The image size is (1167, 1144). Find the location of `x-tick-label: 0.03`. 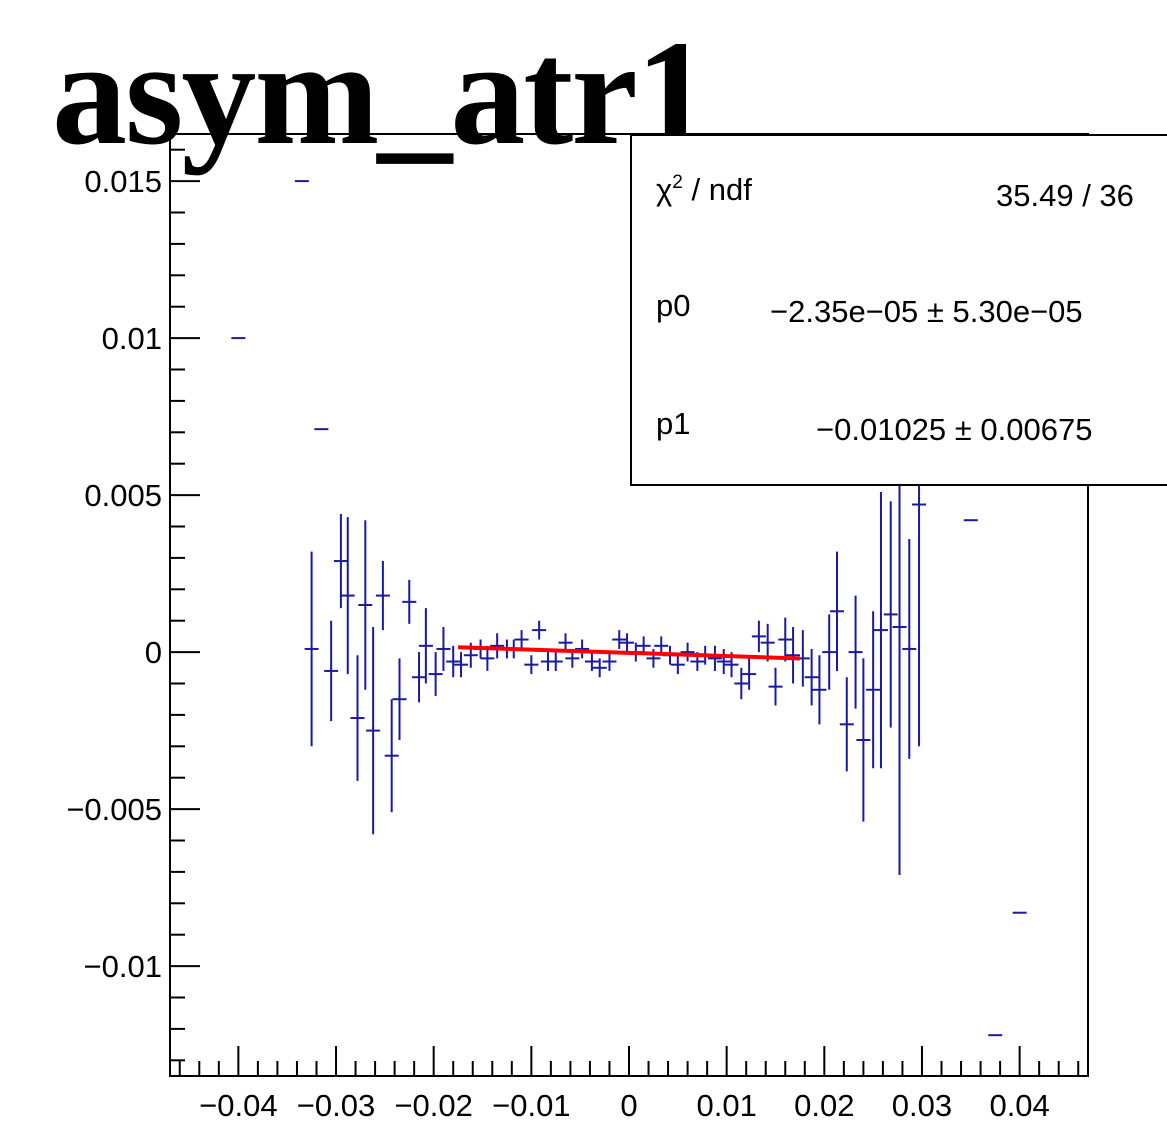

x-tick-label: 0.03 is located at coordinates (922, 1105).